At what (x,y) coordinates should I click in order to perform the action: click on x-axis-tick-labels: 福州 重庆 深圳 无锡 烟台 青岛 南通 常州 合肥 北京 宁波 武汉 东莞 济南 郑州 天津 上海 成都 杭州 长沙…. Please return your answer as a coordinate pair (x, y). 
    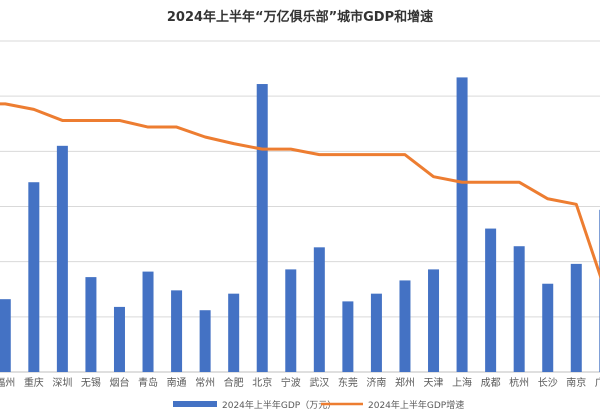
    Looking at the image, I should click on (300, 382).